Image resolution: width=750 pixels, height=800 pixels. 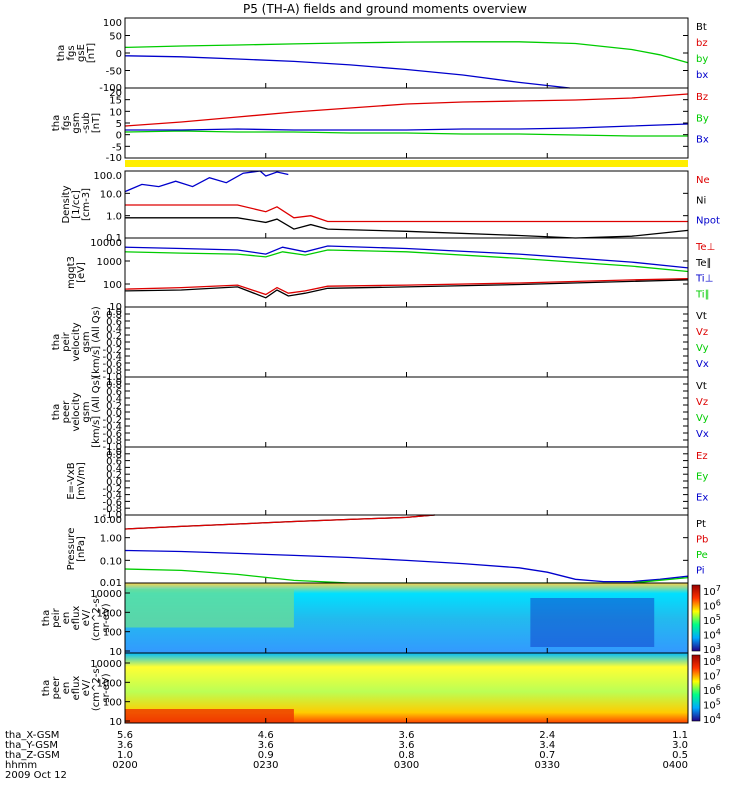 I want to click on ephemeris-value: 1.0, so click(x=125, y=755).